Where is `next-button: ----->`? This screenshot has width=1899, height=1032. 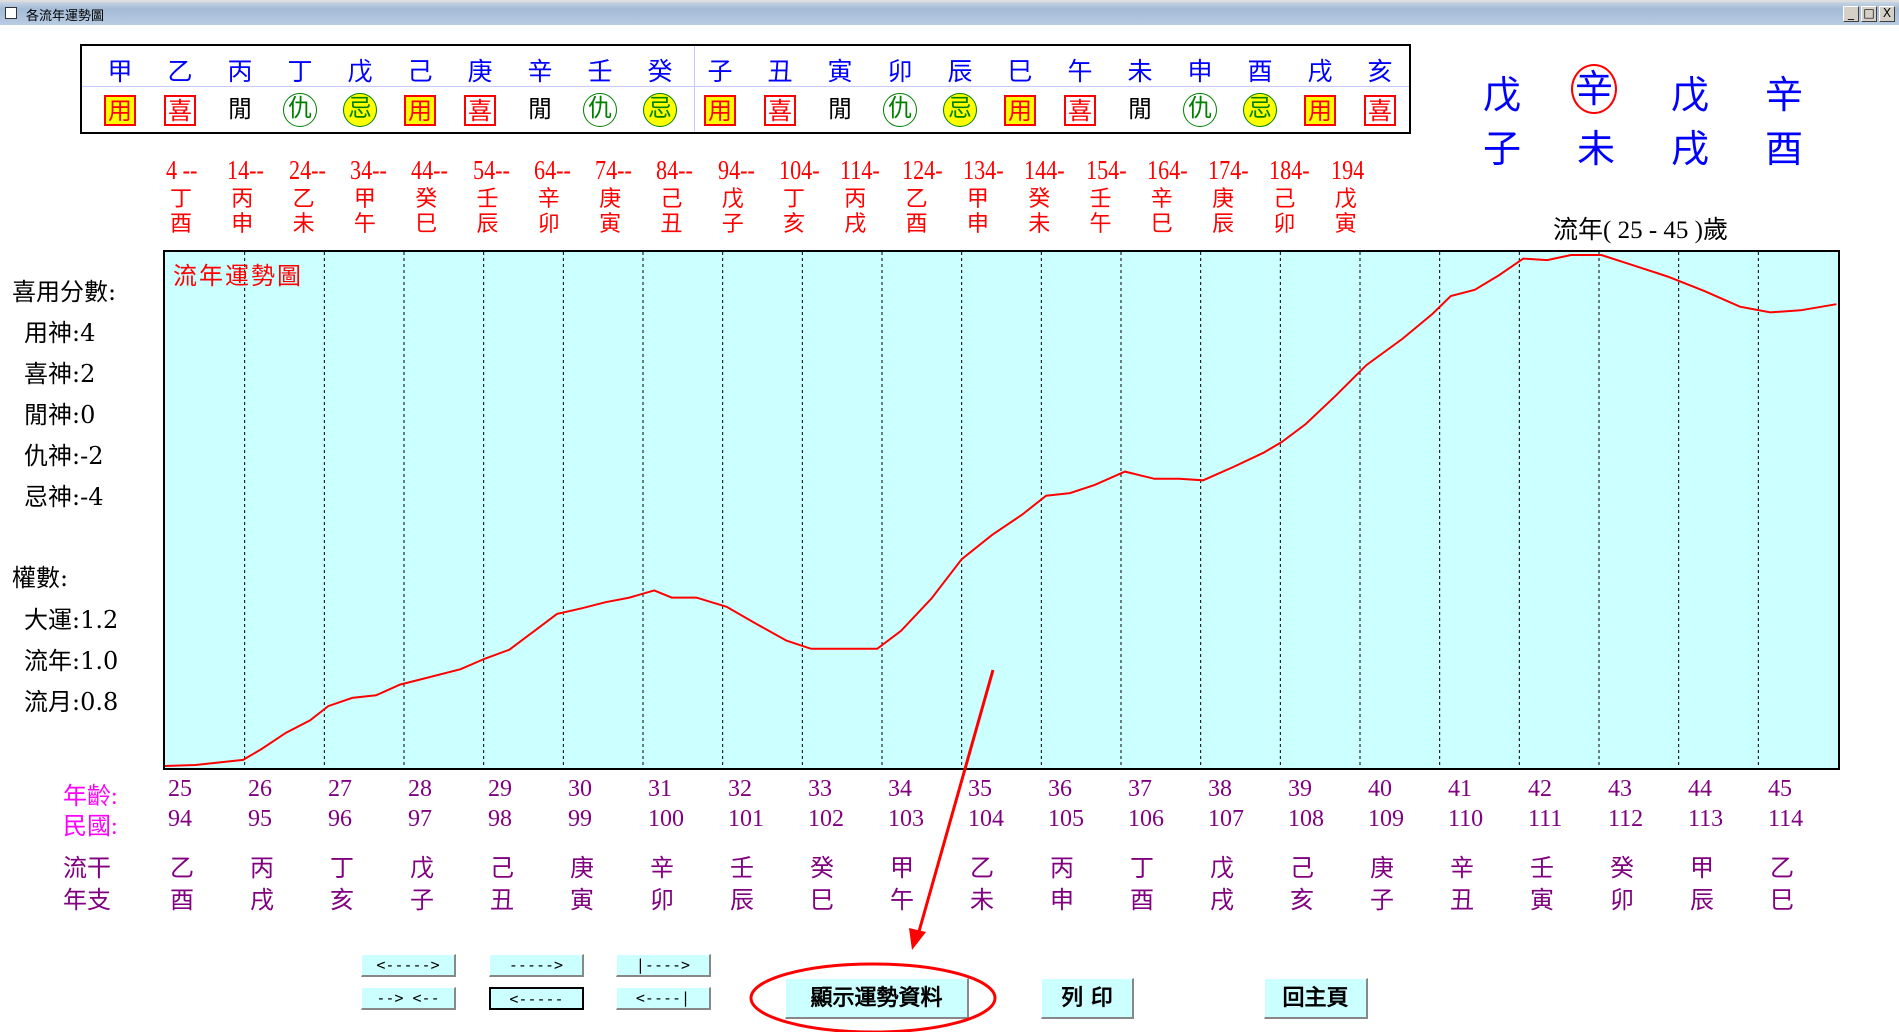 next-button: -----> is located at coordinates (536, 965).